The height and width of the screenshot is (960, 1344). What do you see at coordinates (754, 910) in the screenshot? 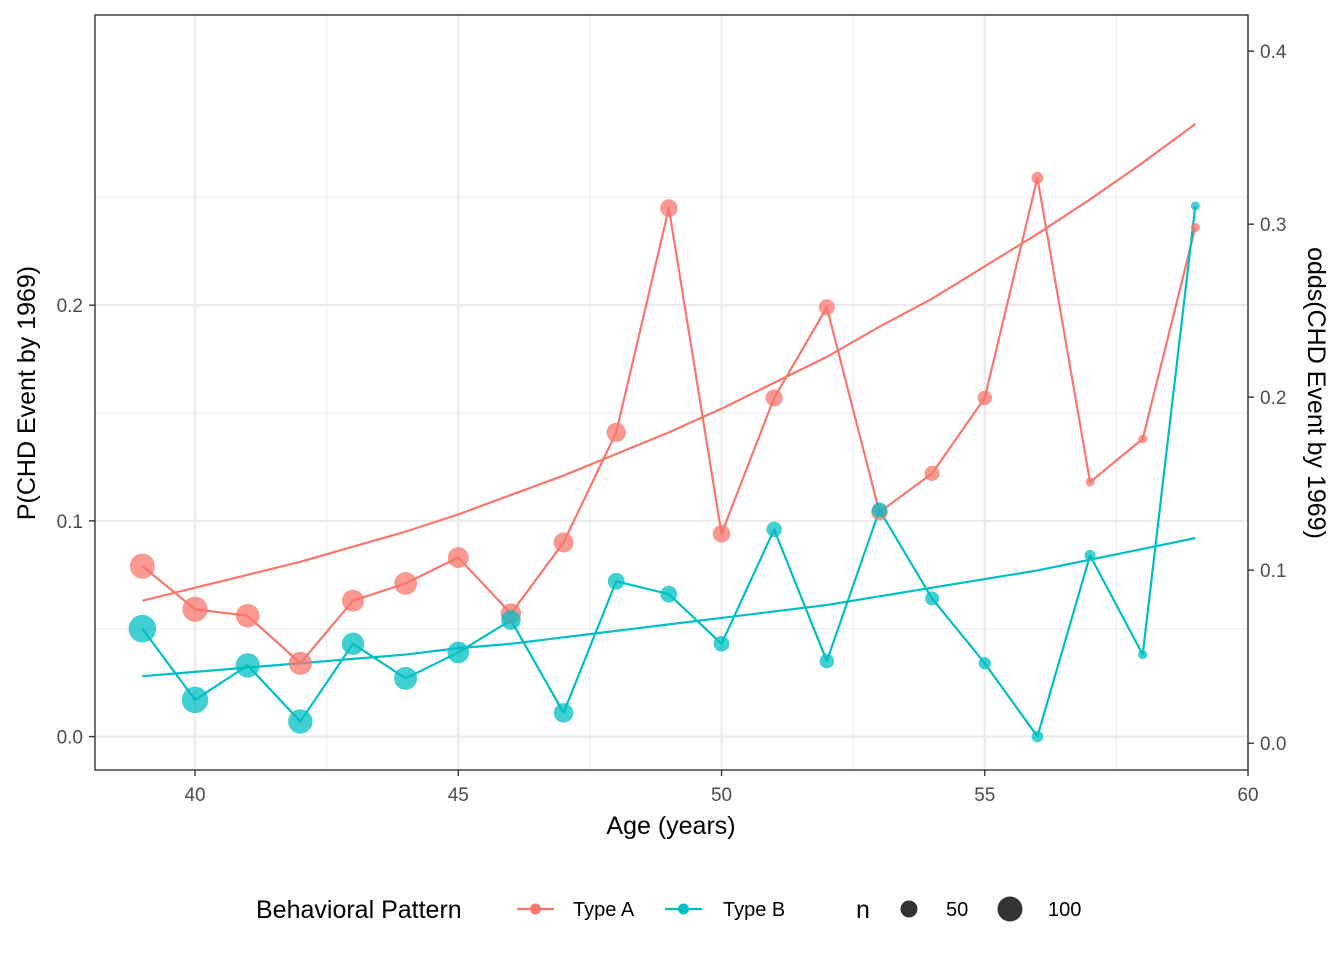
I see `legend-label-type-b: Type B` at bounding box center [754, 910].